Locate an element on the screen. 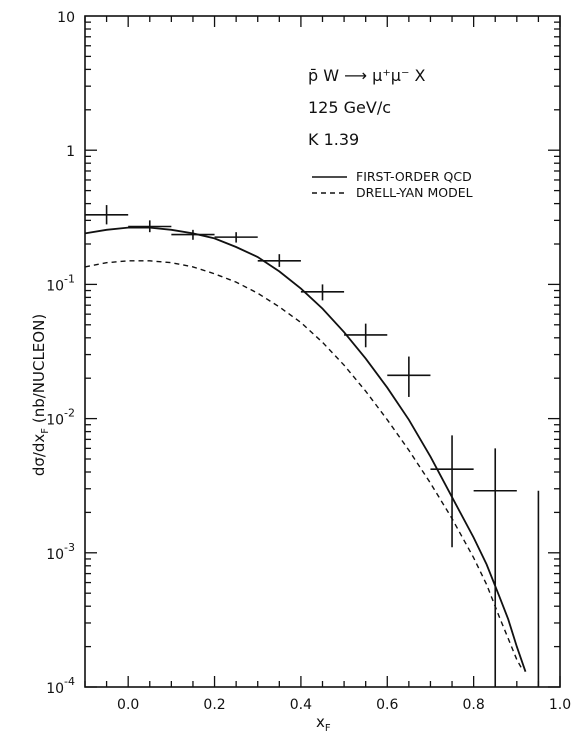 The width and height of the screenshot is (574, 735). annotation-momentum: 125 GeV/c is located at coordinates (349, 107).